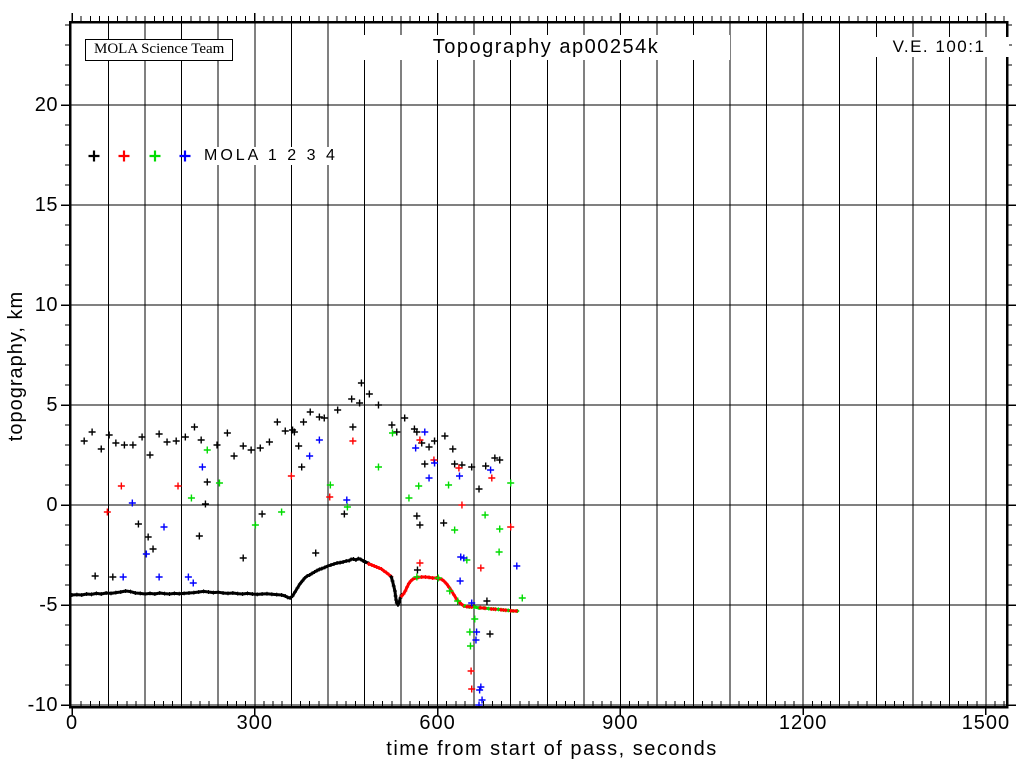 This screenshot has width=1024, height=768. Describe the element at coordinates (159, 50) in the screenshot. I see `science-team-stamp: MOLA Science Team` at that location.